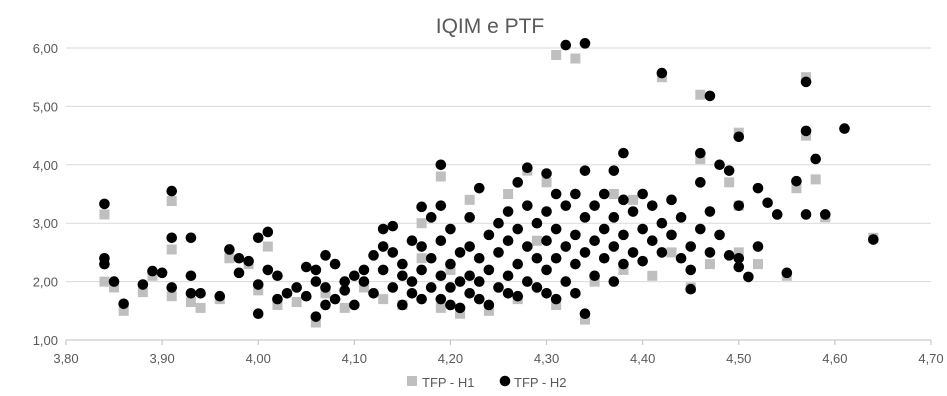 This screenshot has height=396, width=947. What do you see at coordinates (65, 358) in the screenshot?
I see `x-tick-label: 3,80` at bounding box center [65, 358].